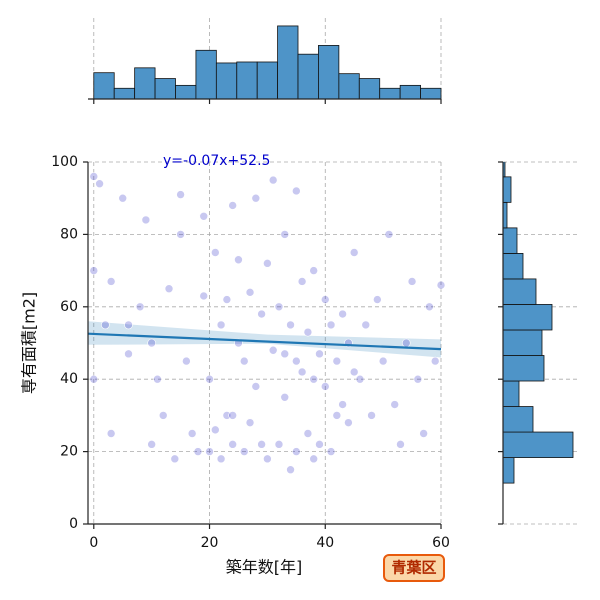  What do you see at coordinates (64, 162) in the screenshot?
I see `y-tick-label: 100` at bounding box center [64, 162].